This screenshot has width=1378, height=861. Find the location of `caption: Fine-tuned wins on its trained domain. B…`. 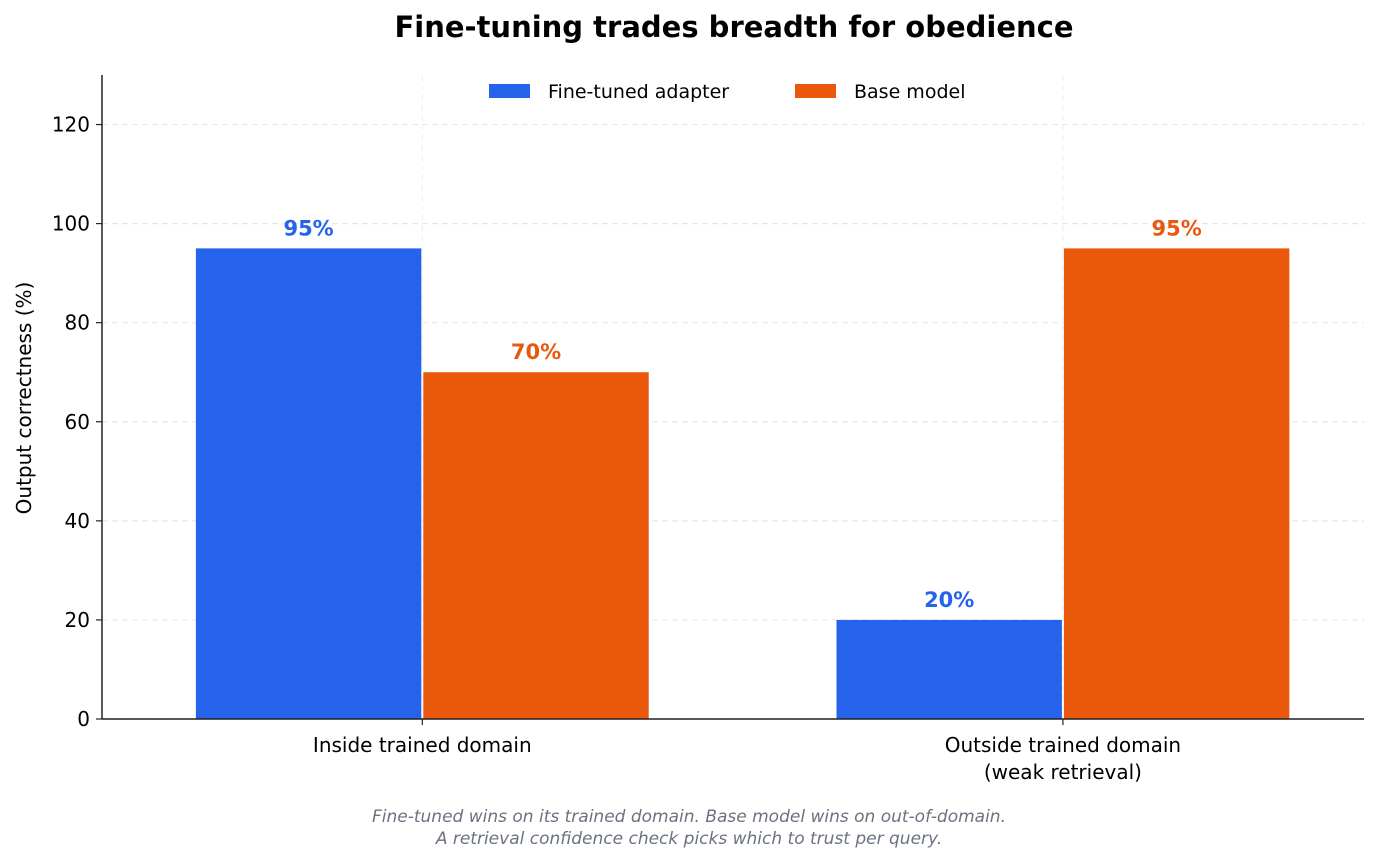

caption: Fine-tuned wins on its trained domain. B… is located at coordinates (689, 828).